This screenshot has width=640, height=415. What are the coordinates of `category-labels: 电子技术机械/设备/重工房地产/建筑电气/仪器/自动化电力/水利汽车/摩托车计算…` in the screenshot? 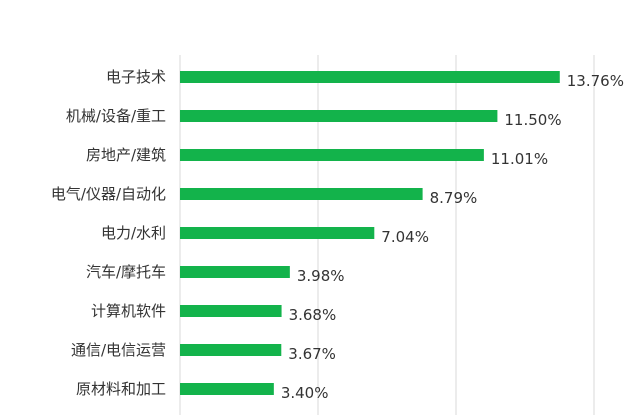 It's located at (108, 233).